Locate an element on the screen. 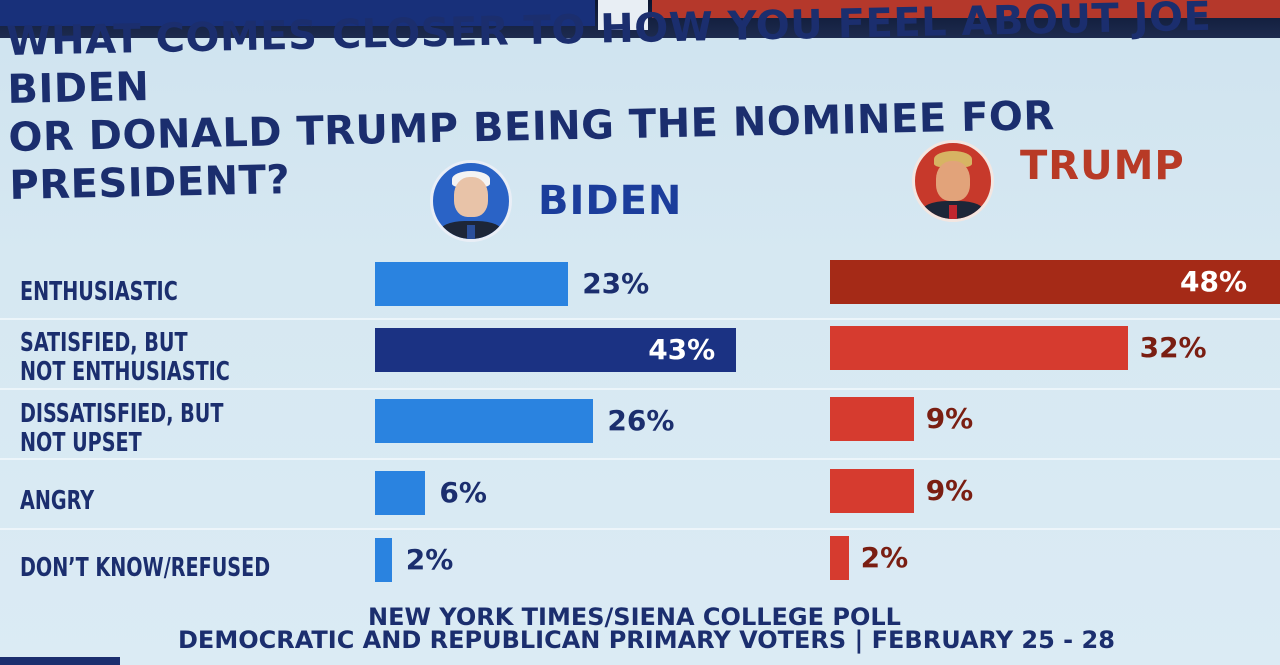 The height and width of the screenshot is (665, 1280). corner-accent is located at coordinates (60, 661).